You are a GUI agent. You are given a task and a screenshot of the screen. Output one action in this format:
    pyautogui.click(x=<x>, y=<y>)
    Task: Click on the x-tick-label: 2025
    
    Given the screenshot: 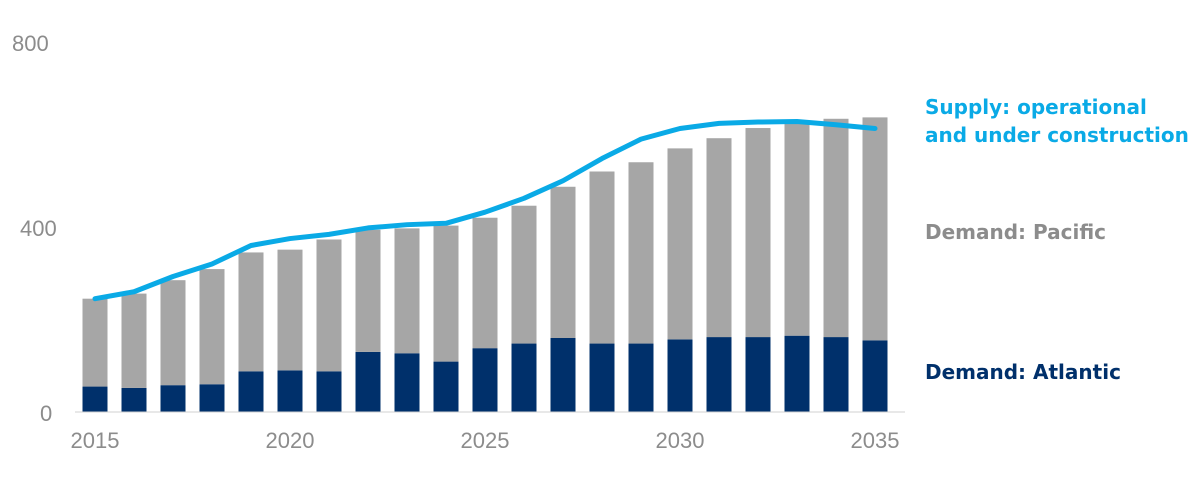 What is the action you would take?
    pyautogui.click(x=485, y=440)
    